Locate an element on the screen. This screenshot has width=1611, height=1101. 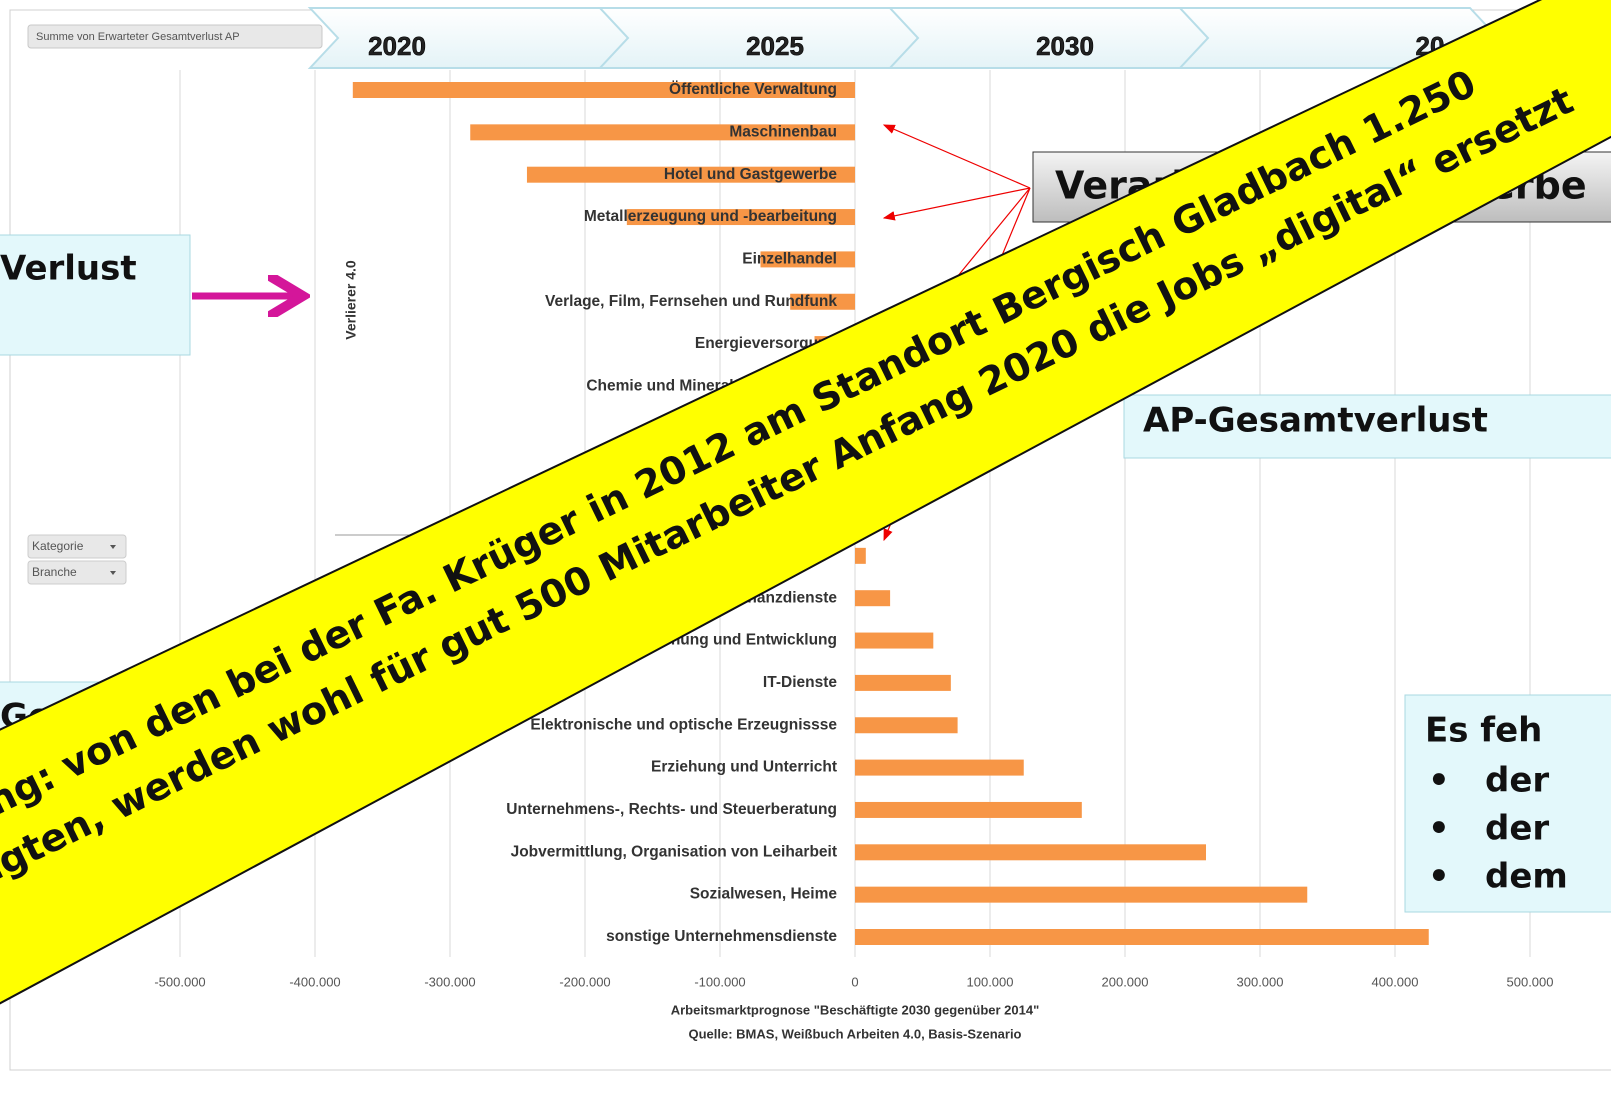
category-label: Einzelhandel is located at coordinates (789, 258).